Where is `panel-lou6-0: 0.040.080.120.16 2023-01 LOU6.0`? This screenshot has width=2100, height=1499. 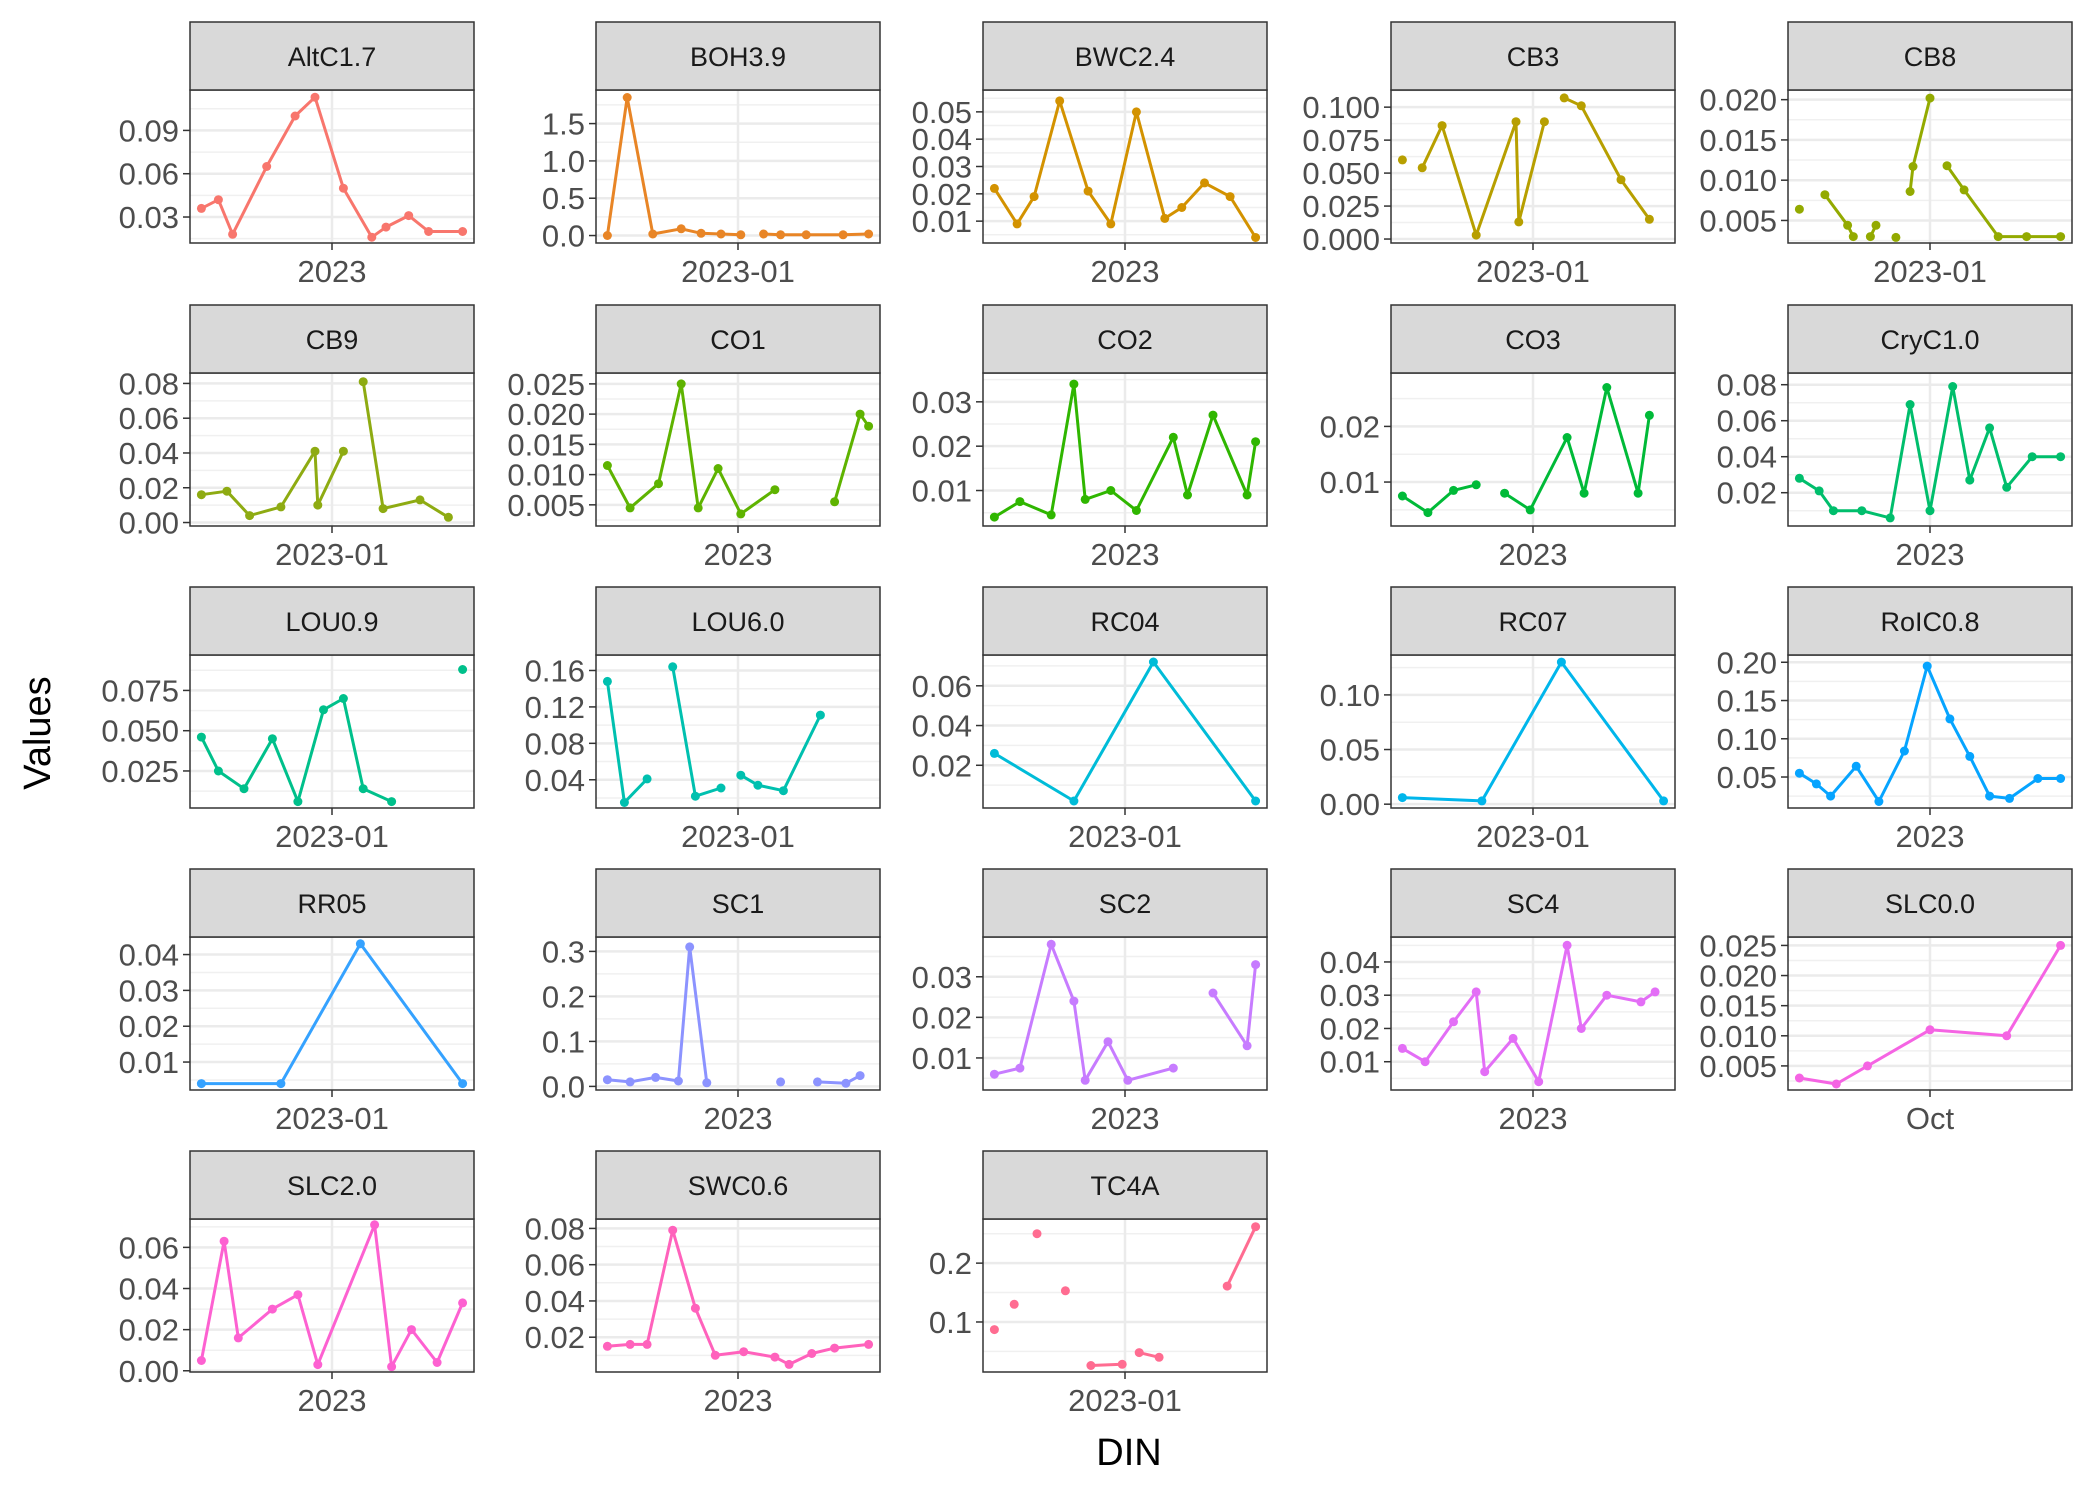 panel-lou6-0: 0.040.080.120.16 2023-01 LOU6.0 is located at coordinates (703, 720).